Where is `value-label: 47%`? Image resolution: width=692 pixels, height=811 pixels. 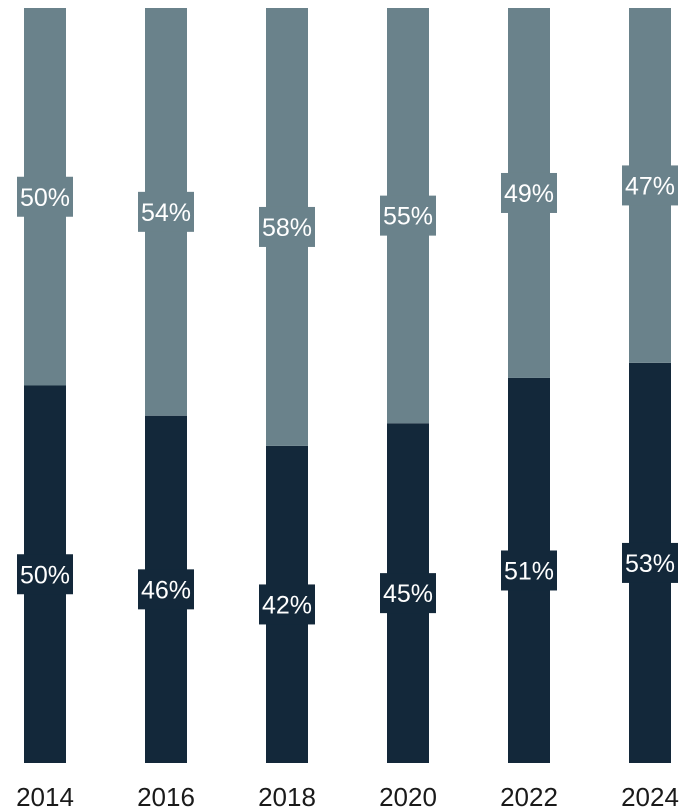 value-label: 47% is located at coordinates (650, 186).